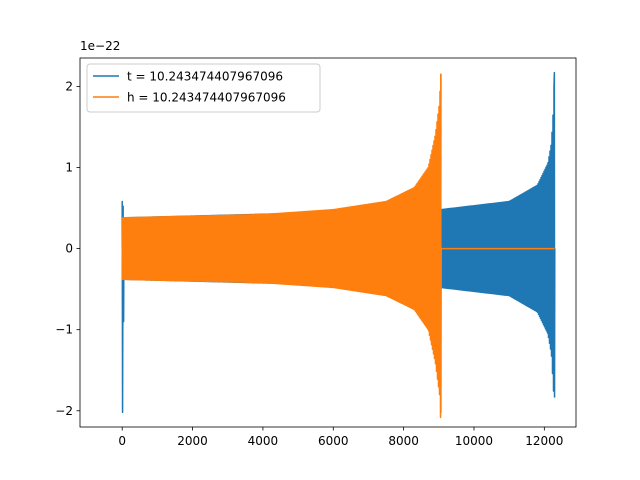  What do you see at coordinates (69, 249) in the screenshot?
I see `y-tick-label: 0` at bounding box center [69, 249].